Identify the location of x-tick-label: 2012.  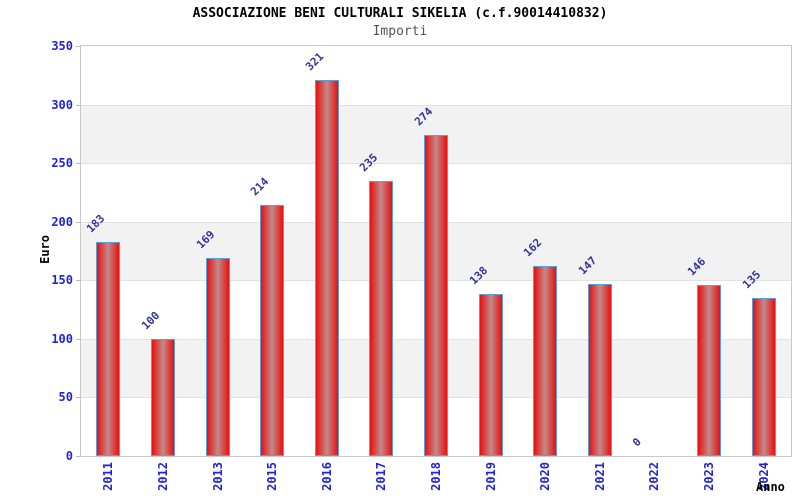
(163, 476).